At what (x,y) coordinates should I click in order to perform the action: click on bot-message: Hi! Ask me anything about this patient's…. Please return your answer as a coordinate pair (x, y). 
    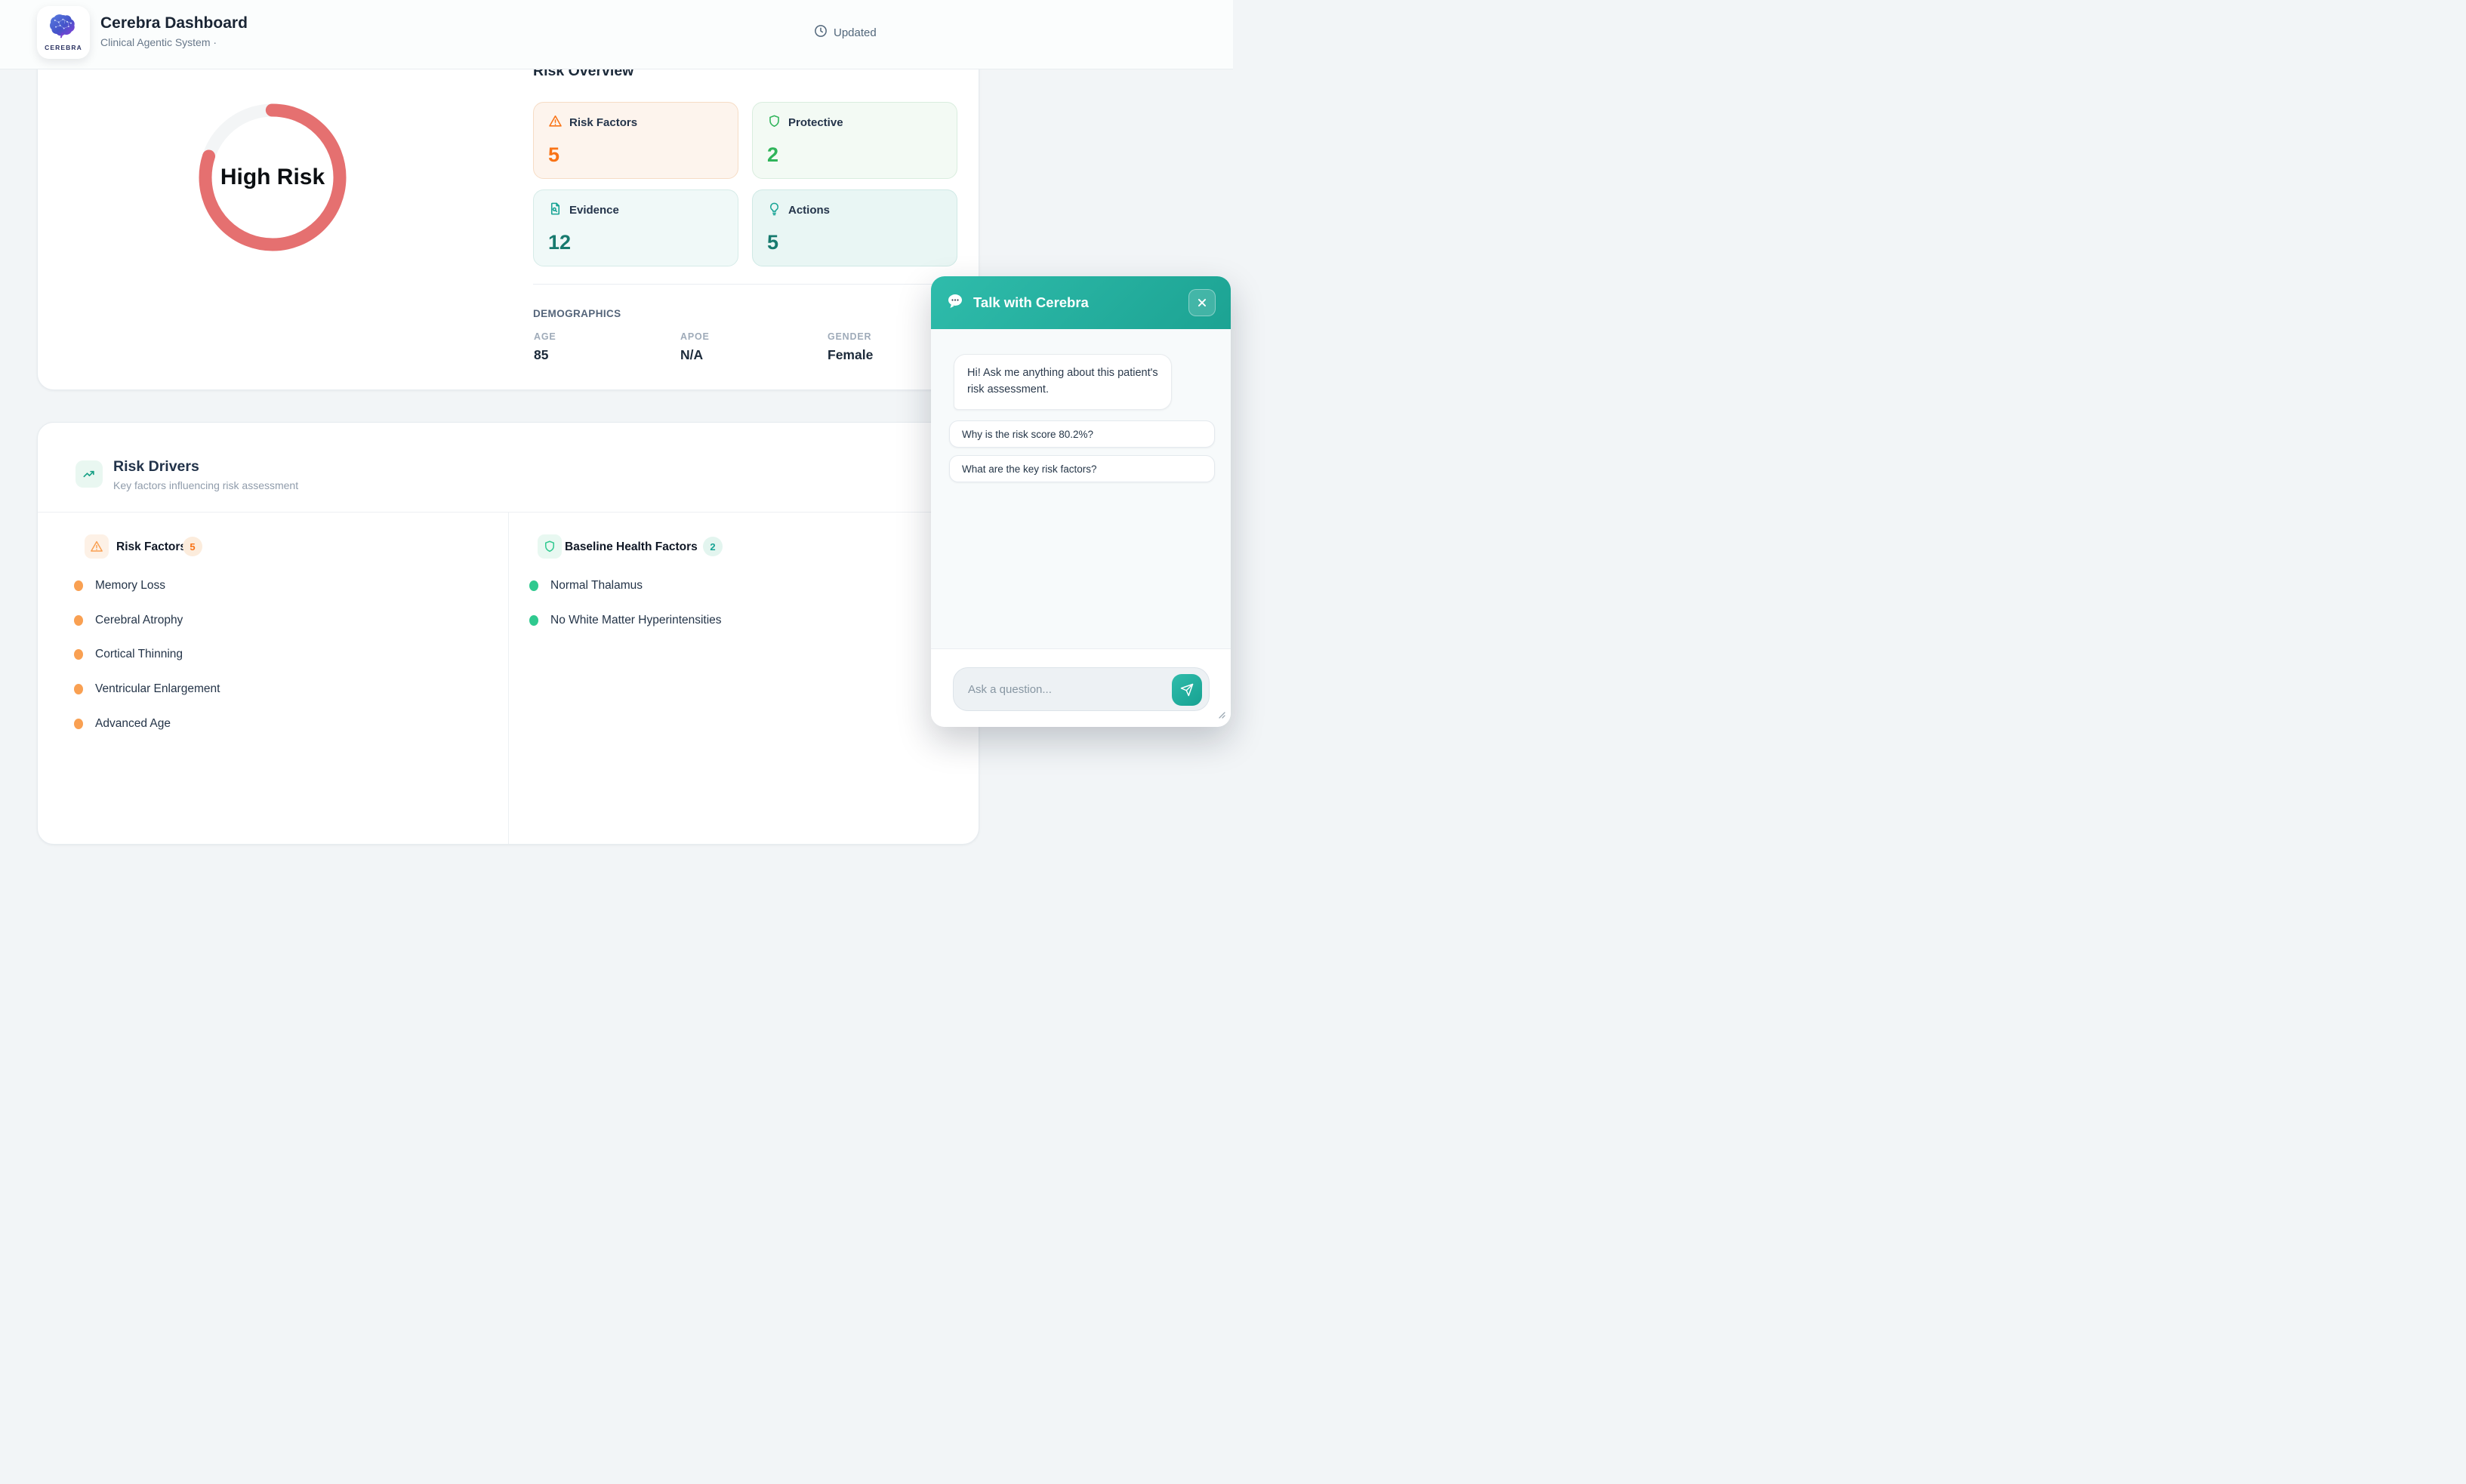
    Looking at the image, I should click on (1063, 382).